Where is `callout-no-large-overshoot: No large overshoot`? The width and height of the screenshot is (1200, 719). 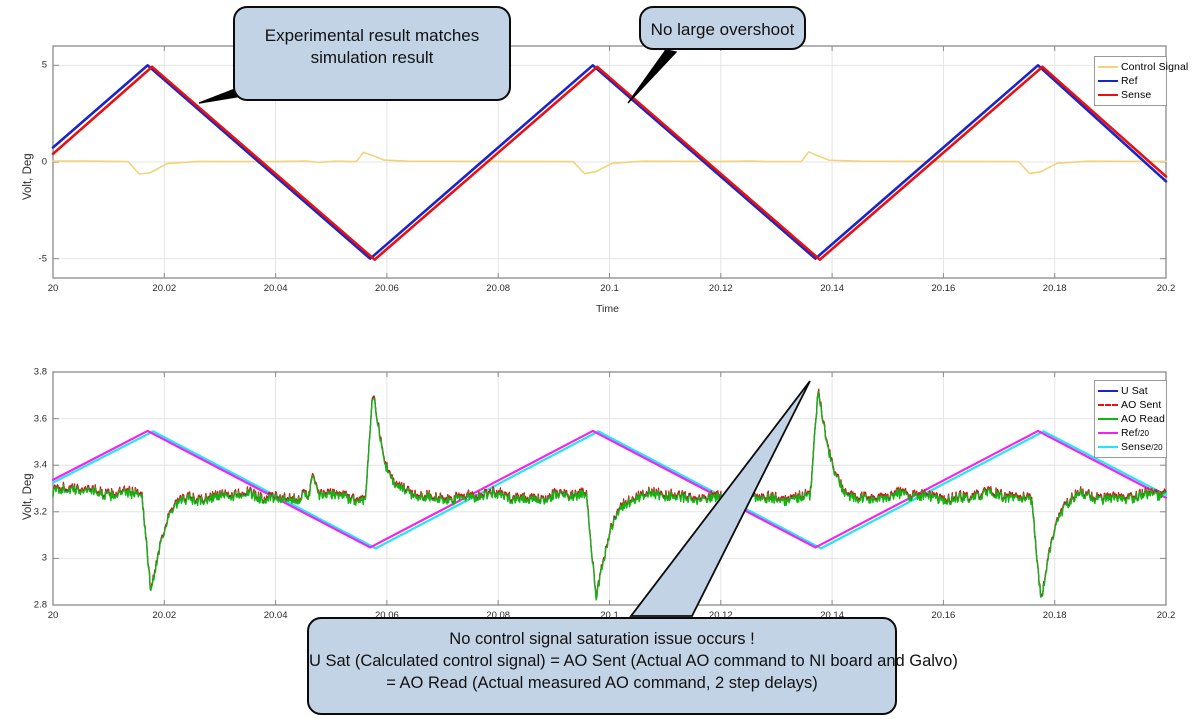 callout-no-large-overshoot: No large overshoot is located at coordinates (722, 28).